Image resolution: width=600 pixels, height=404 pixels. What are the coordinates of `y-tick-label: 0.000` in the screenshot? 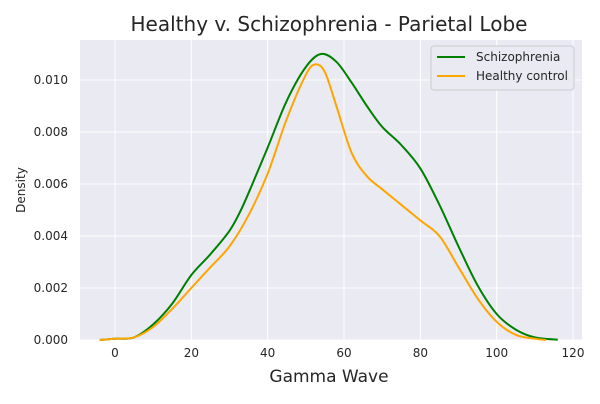 It's located at (51, 340).